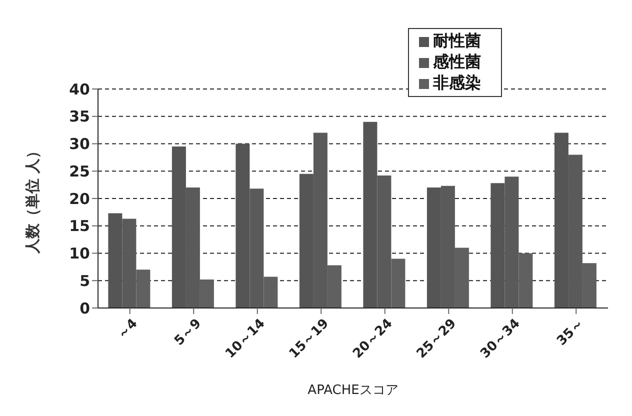  Describe the element at coordinates (353, 390) in the screenshot. I see `x-axis-title: APACHEスコア` at that location.